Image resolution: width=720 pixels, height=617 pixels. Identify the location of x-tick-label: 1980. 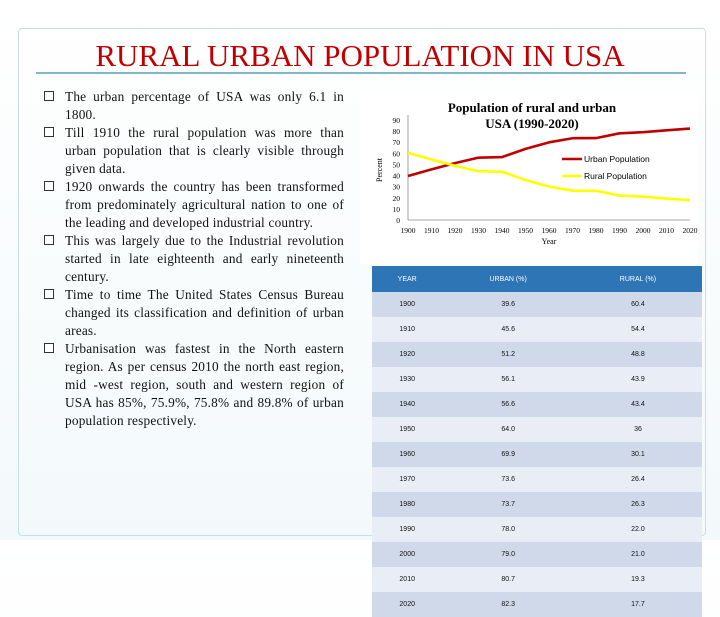
(596, 230).